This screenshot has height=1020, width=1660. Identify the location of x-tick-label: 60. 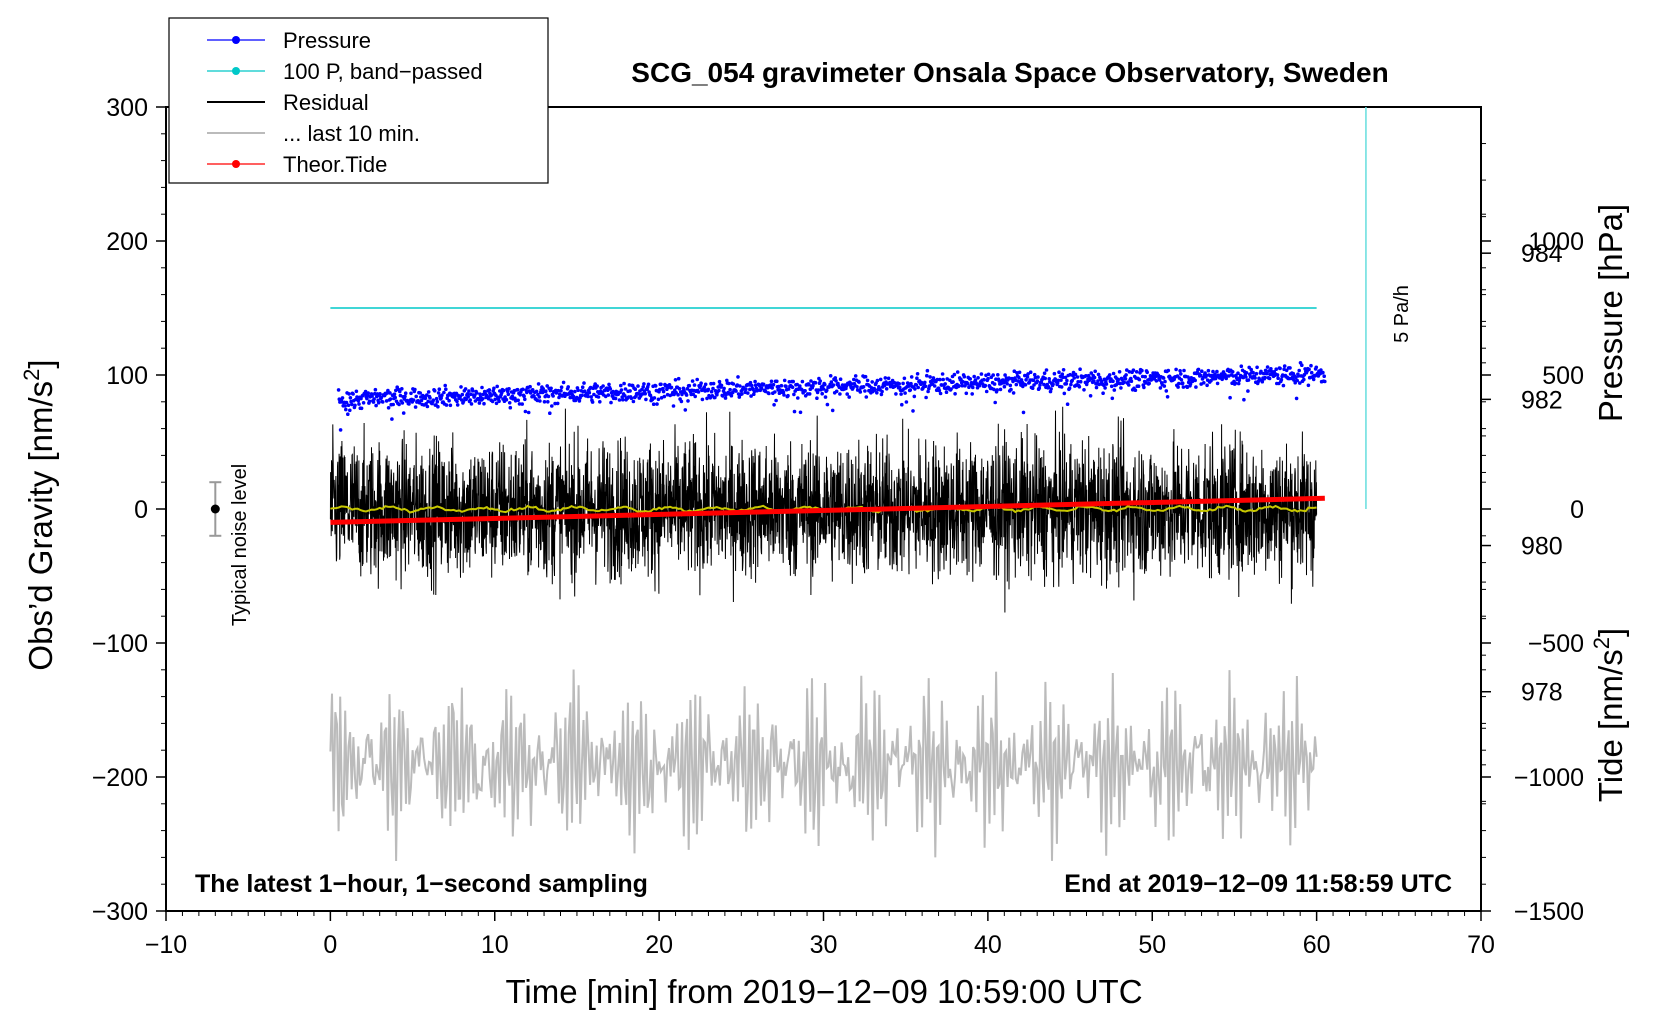
(1317, 945).